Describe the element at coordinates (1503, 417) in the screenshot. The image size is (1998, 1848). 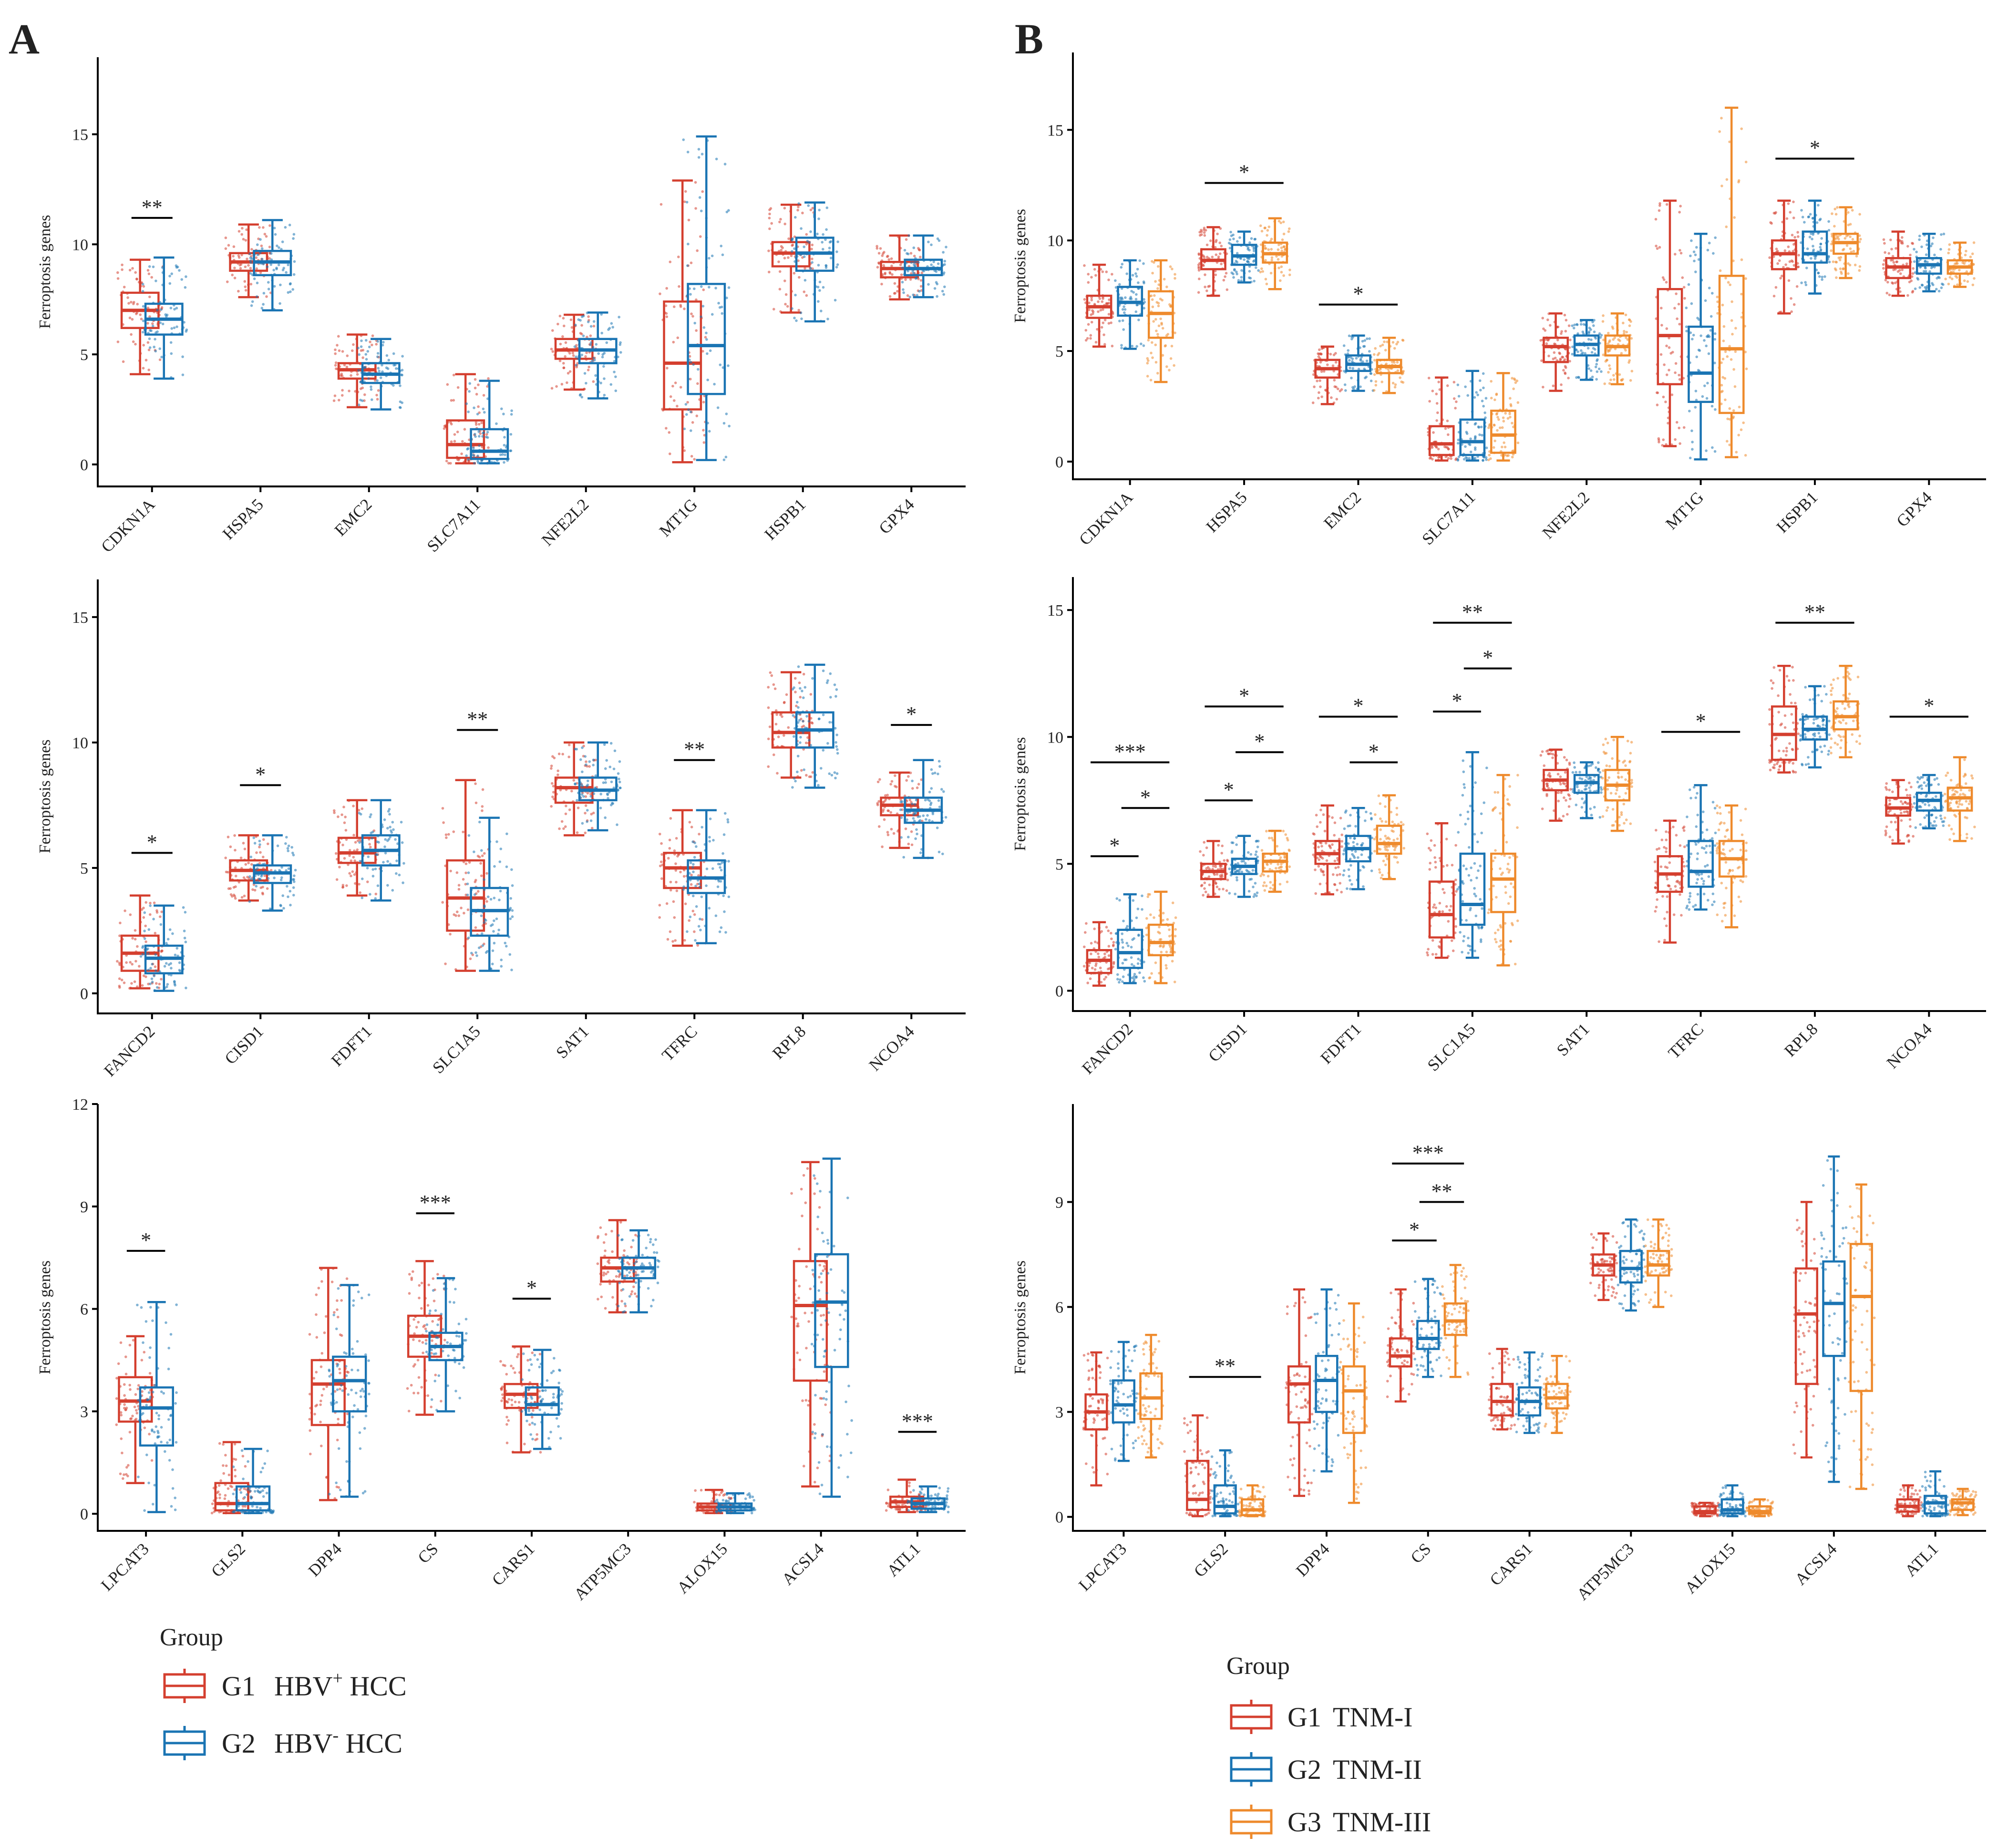
I see `box-slc7a11-g3` at that location.